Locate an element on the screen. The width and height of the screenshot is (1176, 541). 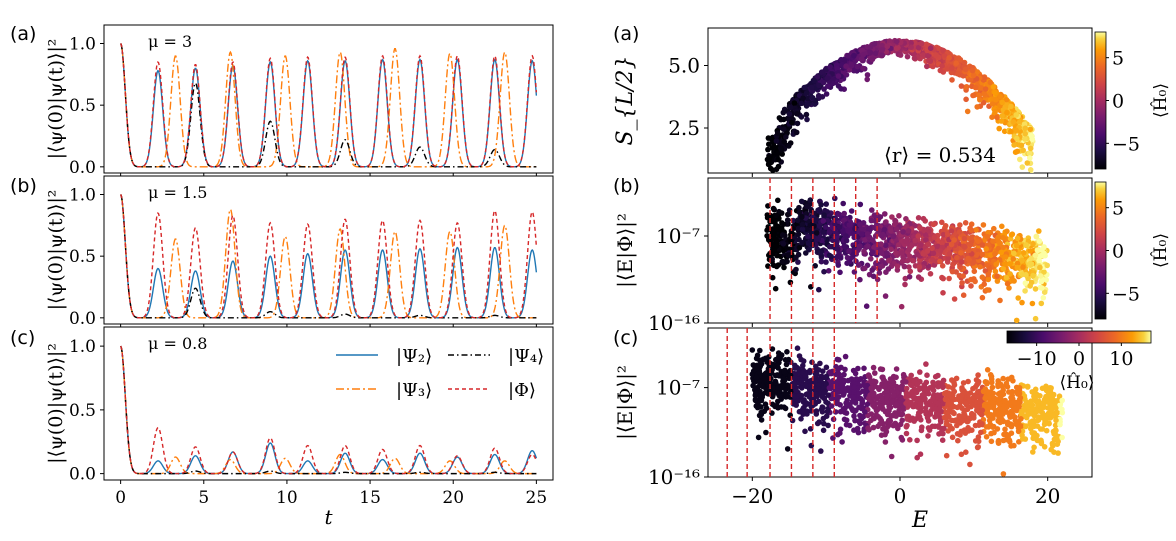
y-tick-label: 10⁻⁷ is located at coordinates (678, 388).